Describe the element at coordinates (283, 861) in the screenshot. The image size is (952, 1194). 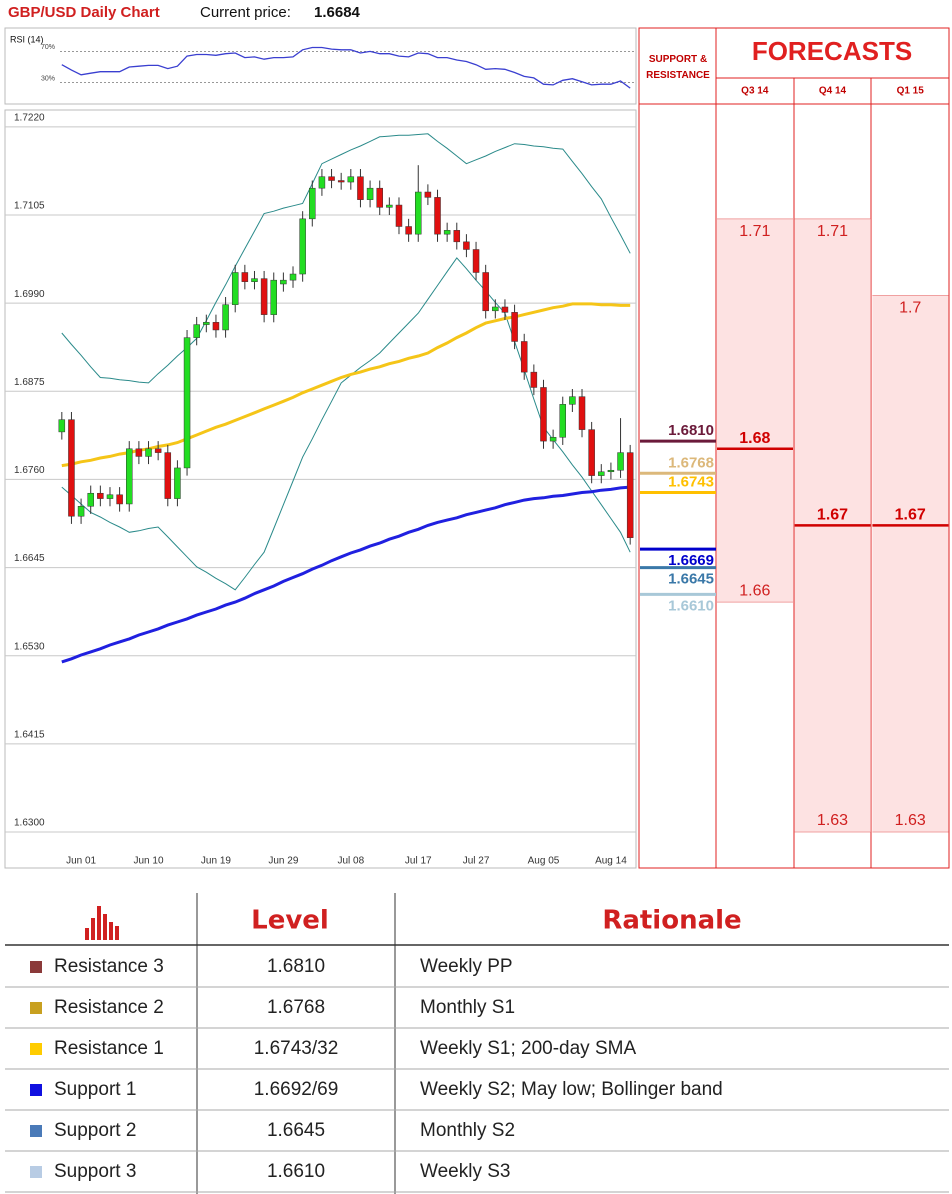
I see `x-tick-label: Jun 29` at that location.